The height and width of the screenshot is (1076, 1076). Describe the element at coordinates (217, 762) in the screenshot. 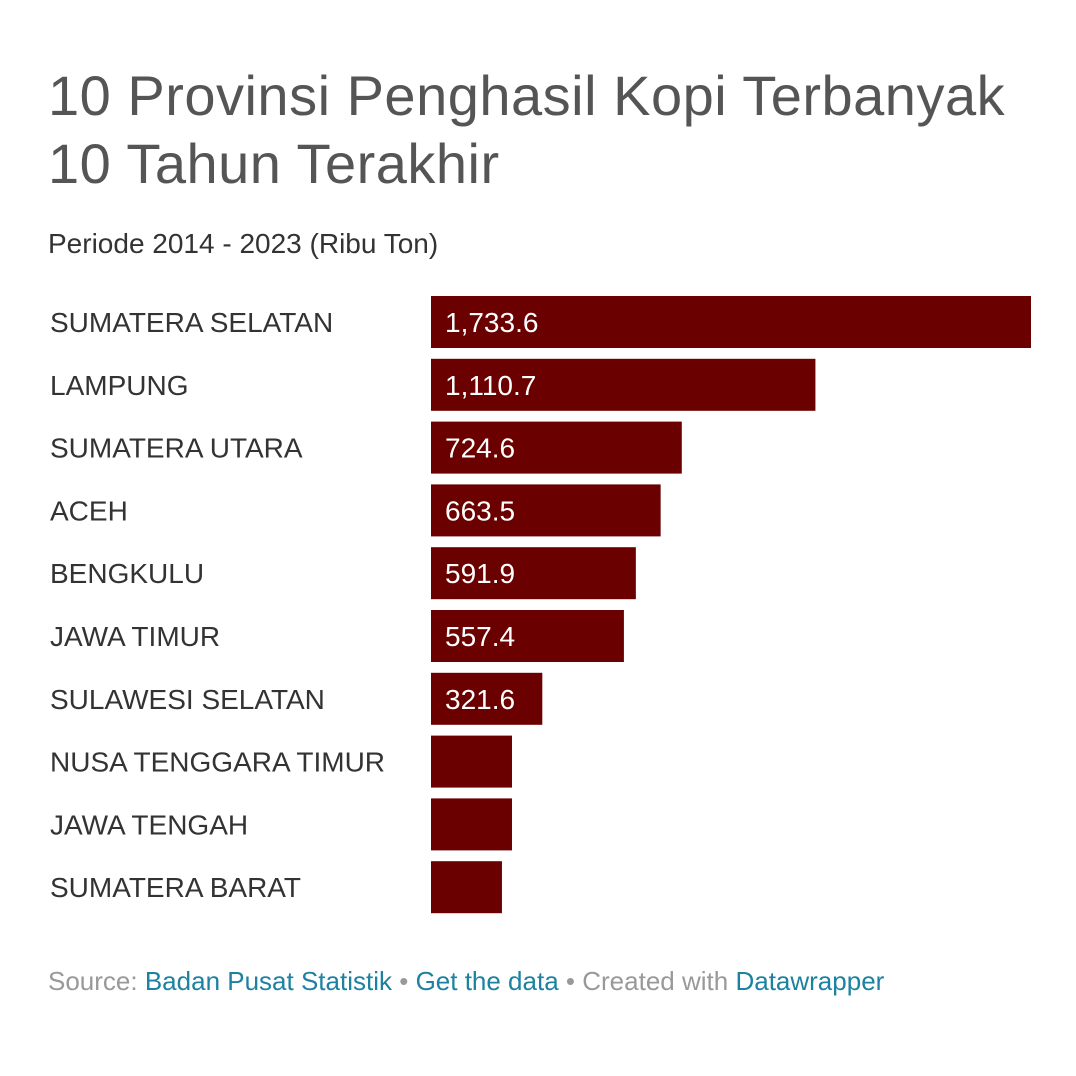

I see `category-label: NUSA TENGGARA TIMUR` at that location.